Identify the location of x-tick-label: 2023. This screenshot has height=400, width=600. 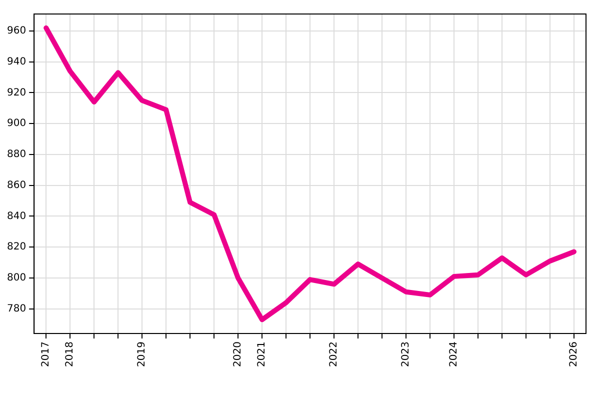
(406, 355).